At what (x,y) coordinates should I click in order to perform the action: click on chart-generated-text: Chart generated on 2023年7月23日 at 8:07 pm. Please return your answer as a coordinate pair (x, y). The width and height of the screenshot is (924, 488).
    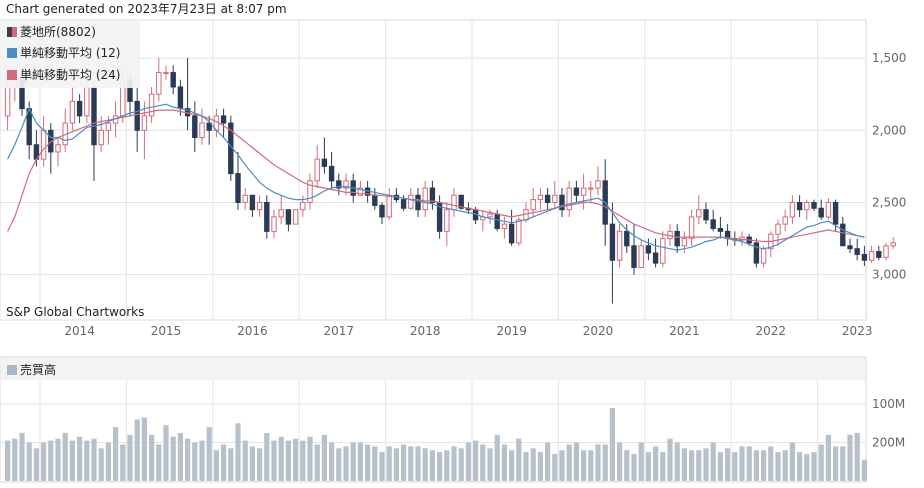
    Looking at the image, I should click on (146, 9).